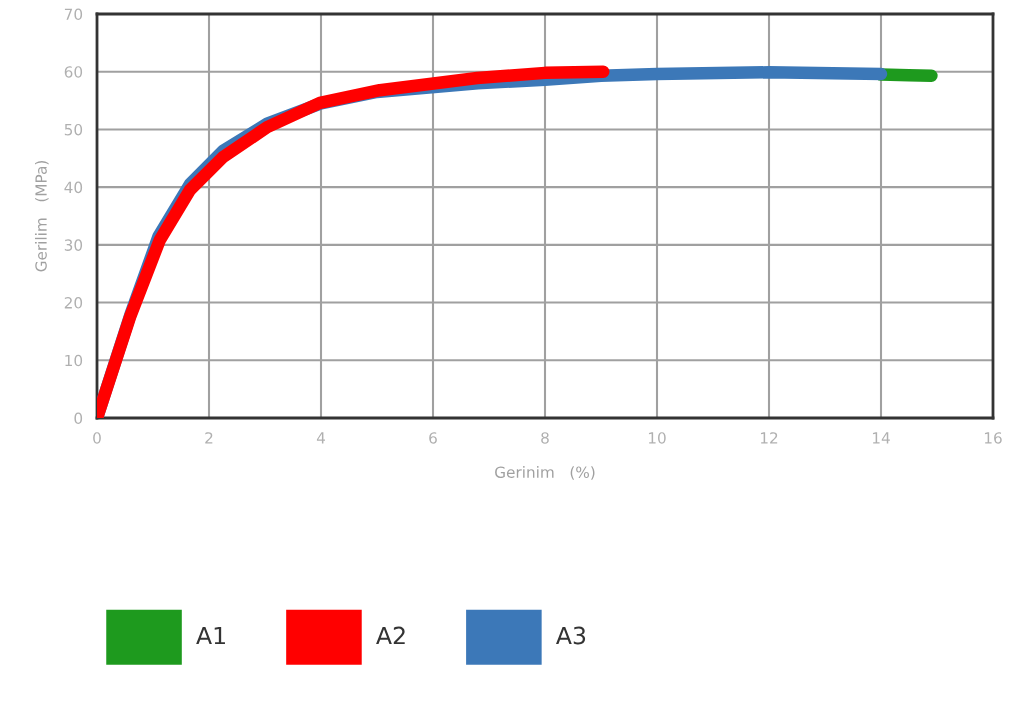 The width and height of the screenshot is (1011, 726). What do you see at coordinates (42, 216) in the screenshot?
I see `y-axis-title: Gerilim (MPa)` at bounding box center [42, 216].